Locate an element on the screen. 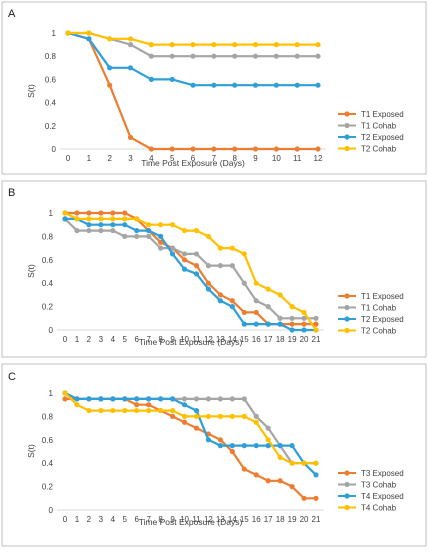 The image size is (429, 555). x-tick-label: 11 is located at coordinates (297, 158).